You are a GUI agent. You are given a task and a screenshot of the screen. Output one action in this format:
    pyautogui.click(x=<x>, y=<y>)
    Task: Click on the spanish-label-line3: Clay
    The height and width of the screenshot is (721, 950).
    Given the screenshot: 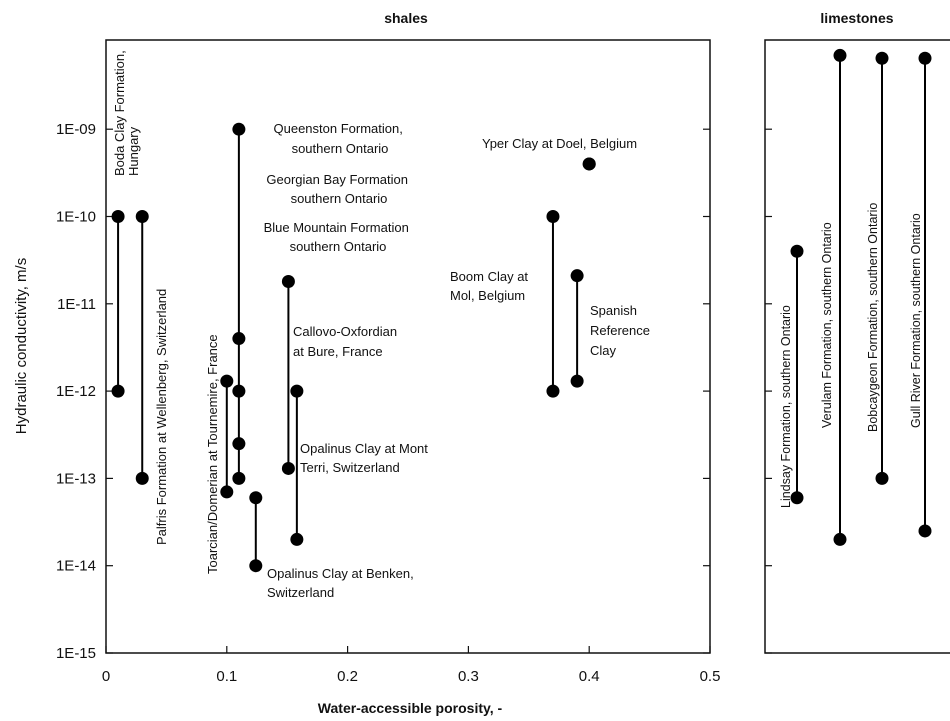 What is the action you would take?
    pyautogui.click(x=603, y=350)
    